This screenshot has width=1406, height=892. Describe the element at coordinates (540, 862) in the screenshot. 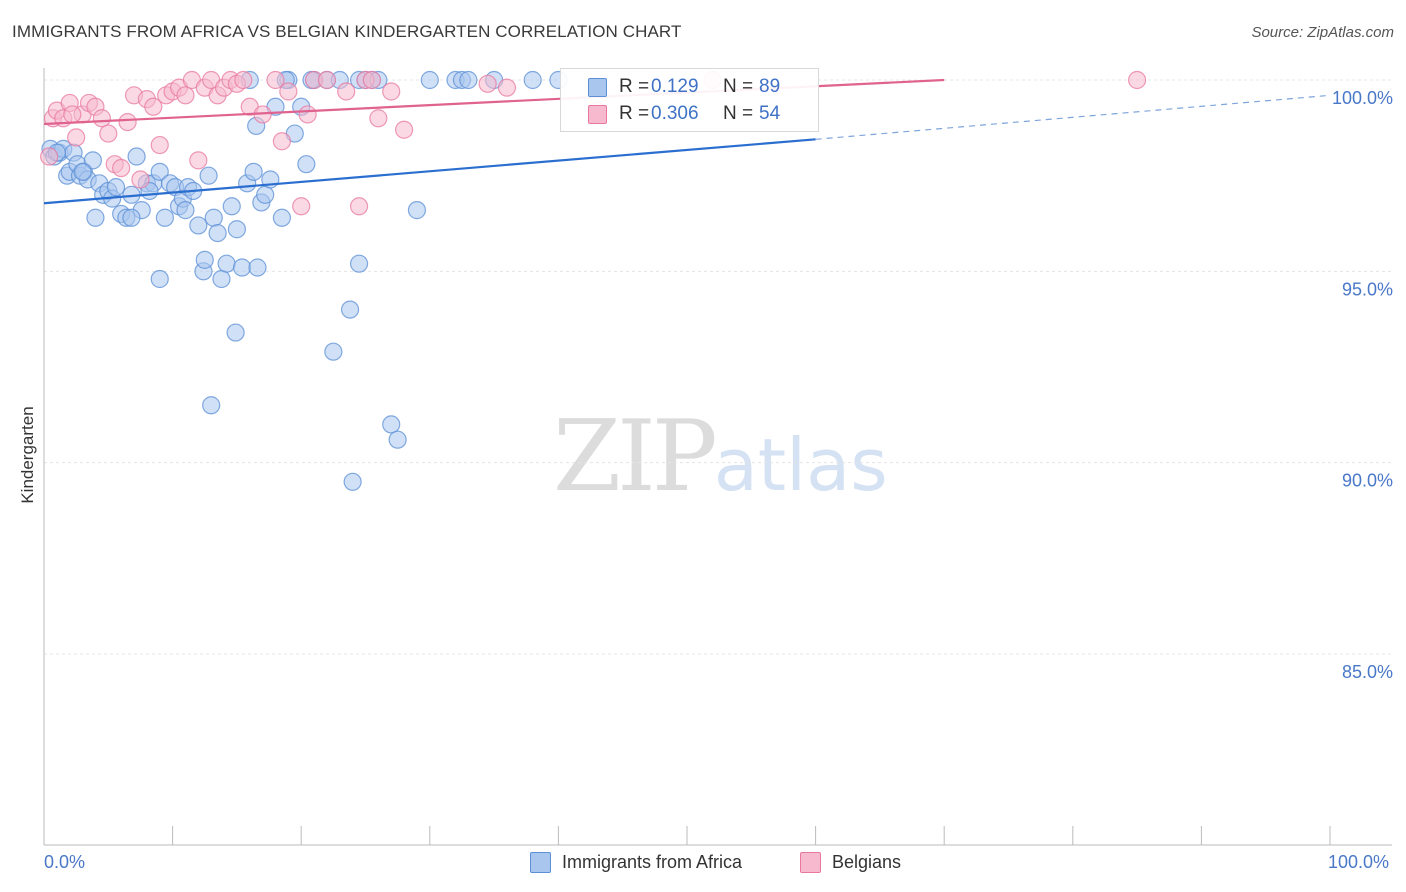

I see `series-legend-swatch-africa` at that location.